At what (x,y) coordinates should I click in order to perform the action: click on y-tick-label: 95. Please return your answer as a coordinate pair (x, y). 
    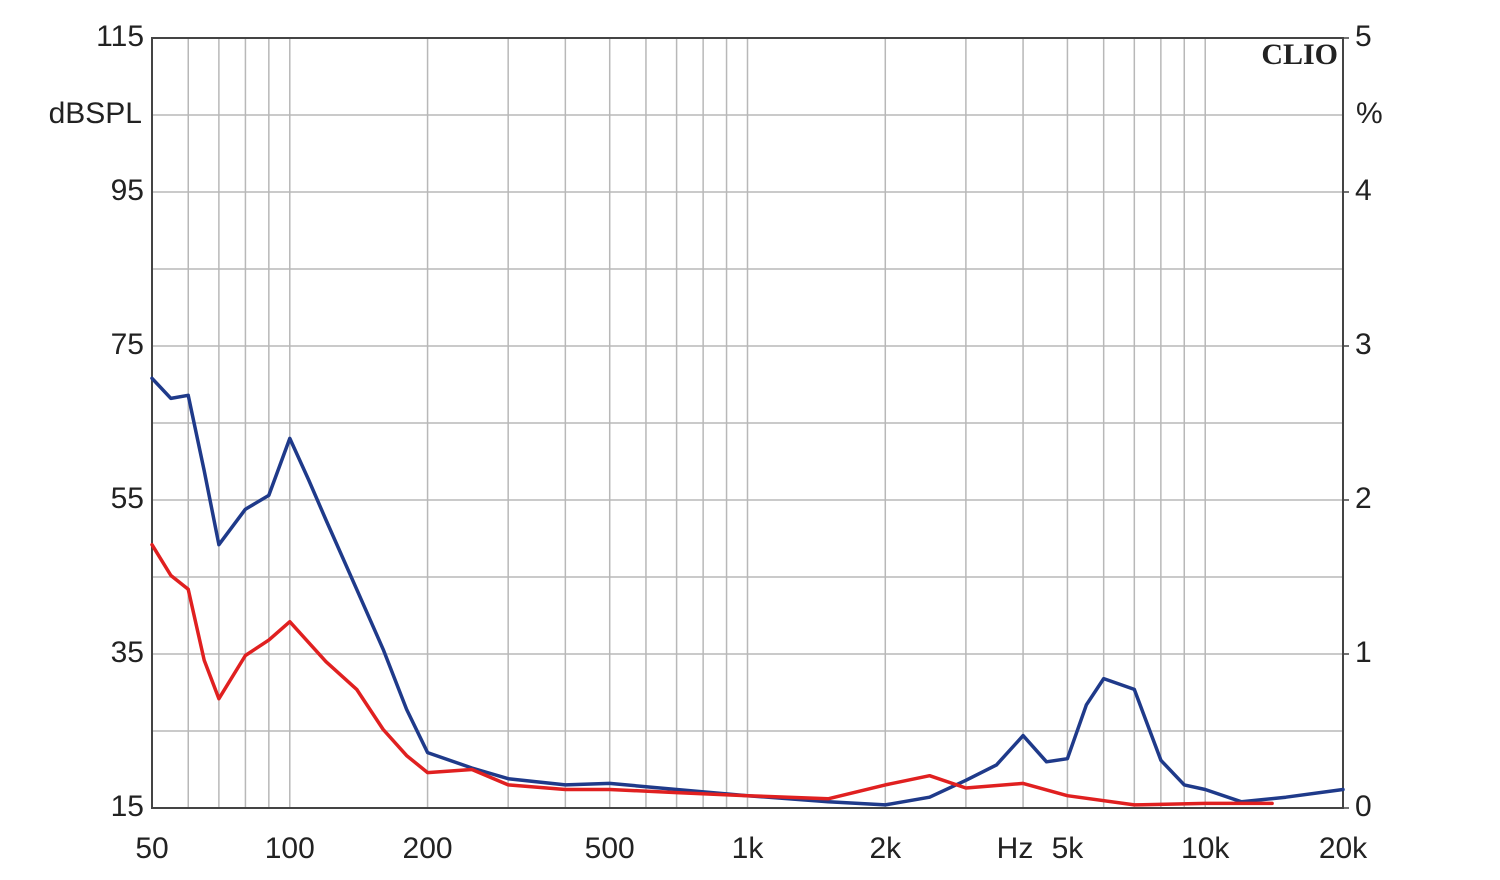
    Looking at the image, I should click on (127, 190).